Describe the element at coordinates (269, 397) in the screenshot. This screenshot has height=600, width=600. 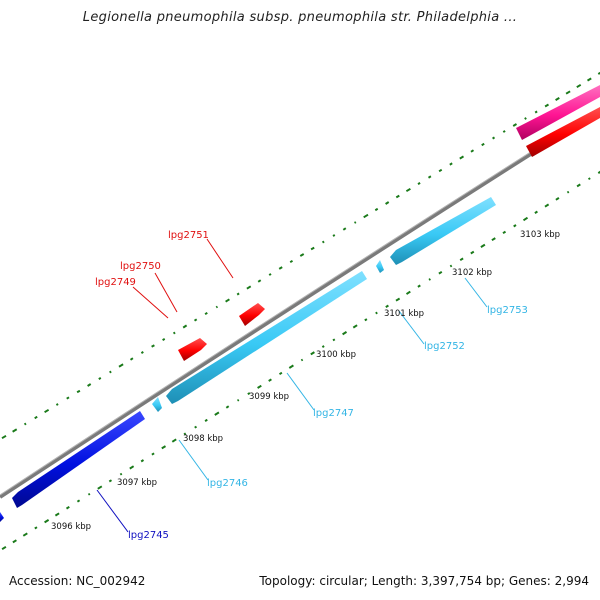
I see `kbp-label-3099: 3099 kbp` at that location.